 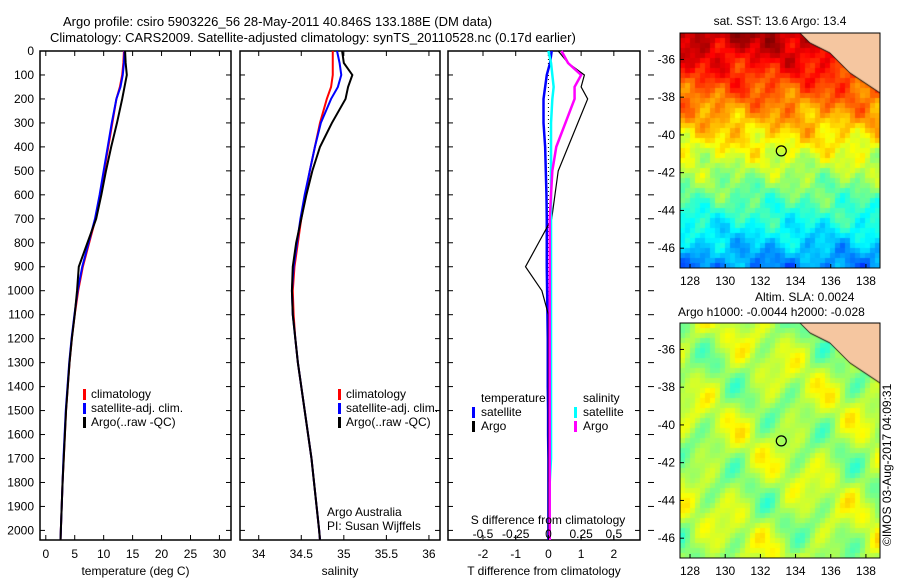 I want to click on sla-map, so click(x=780, y=440).